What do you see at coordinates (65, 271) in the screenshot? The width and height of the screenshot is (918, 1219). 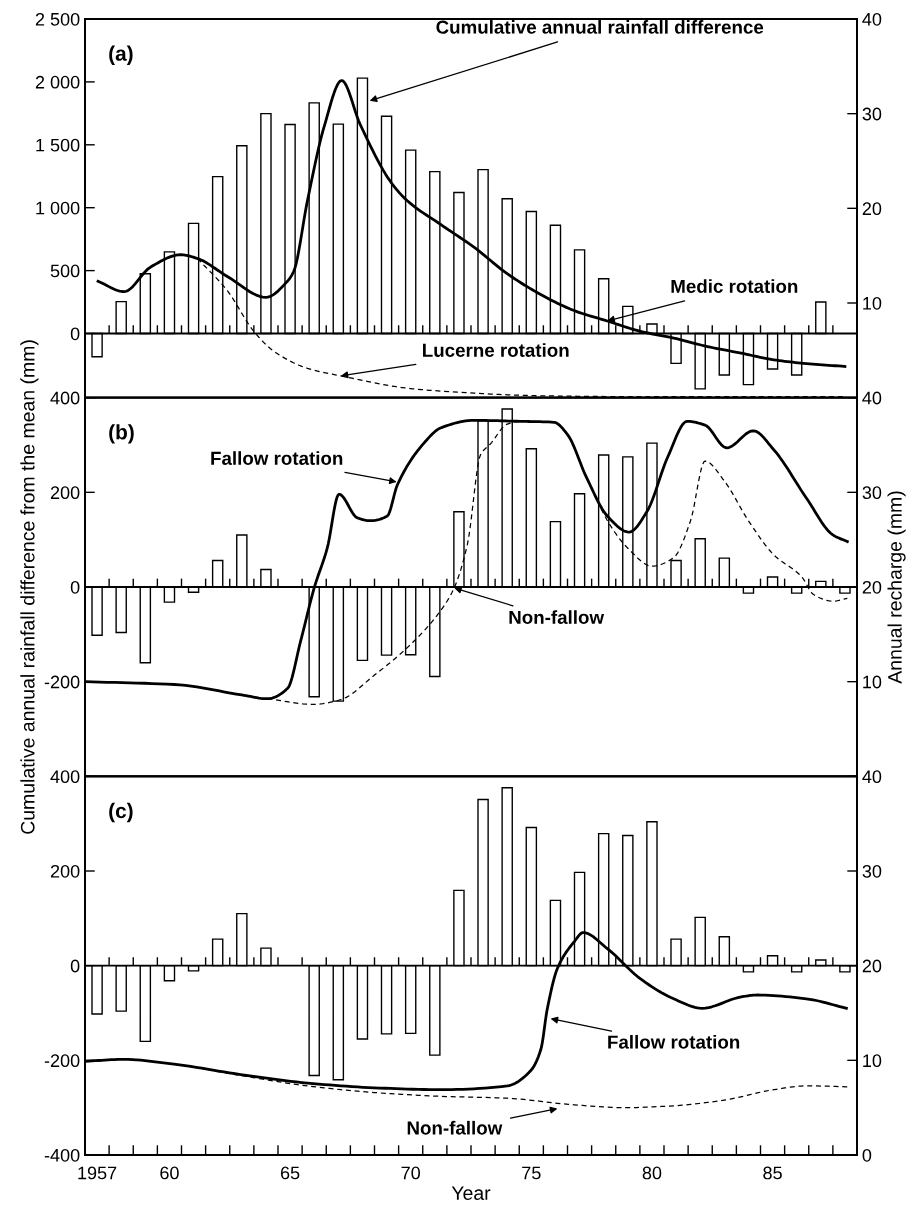 I see `y-tick-label: 500` at bounding box center [65, 271].